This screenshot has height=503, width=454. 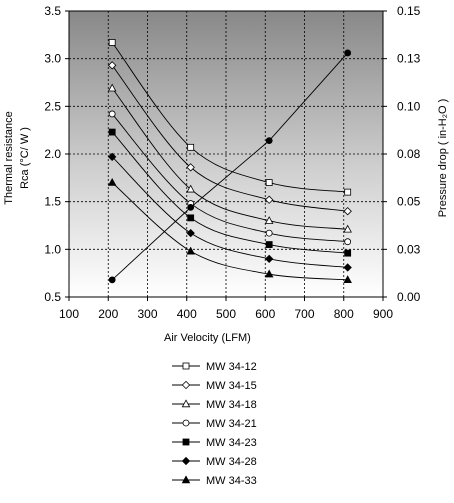 What do you see at coordinates (231, 481) in the screenshot?
I see `legend-label: MW 34-33` at bounding box center [231, 481].